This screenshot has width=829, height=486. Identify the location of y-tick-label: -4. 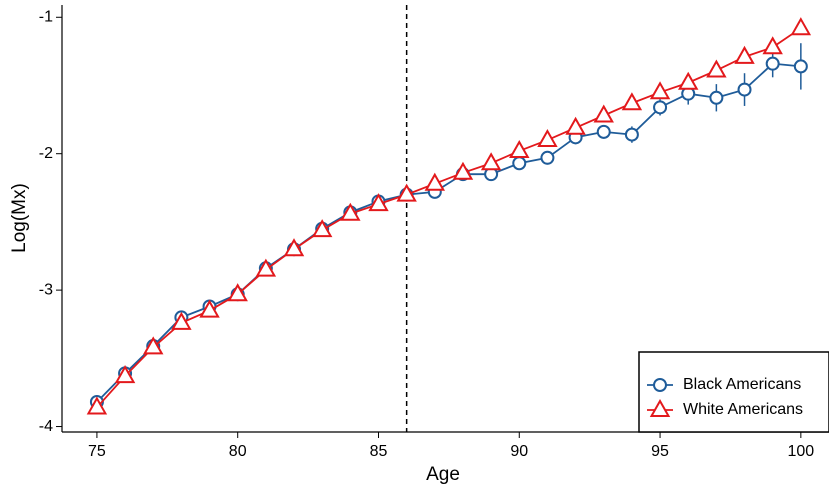
(46, 426).